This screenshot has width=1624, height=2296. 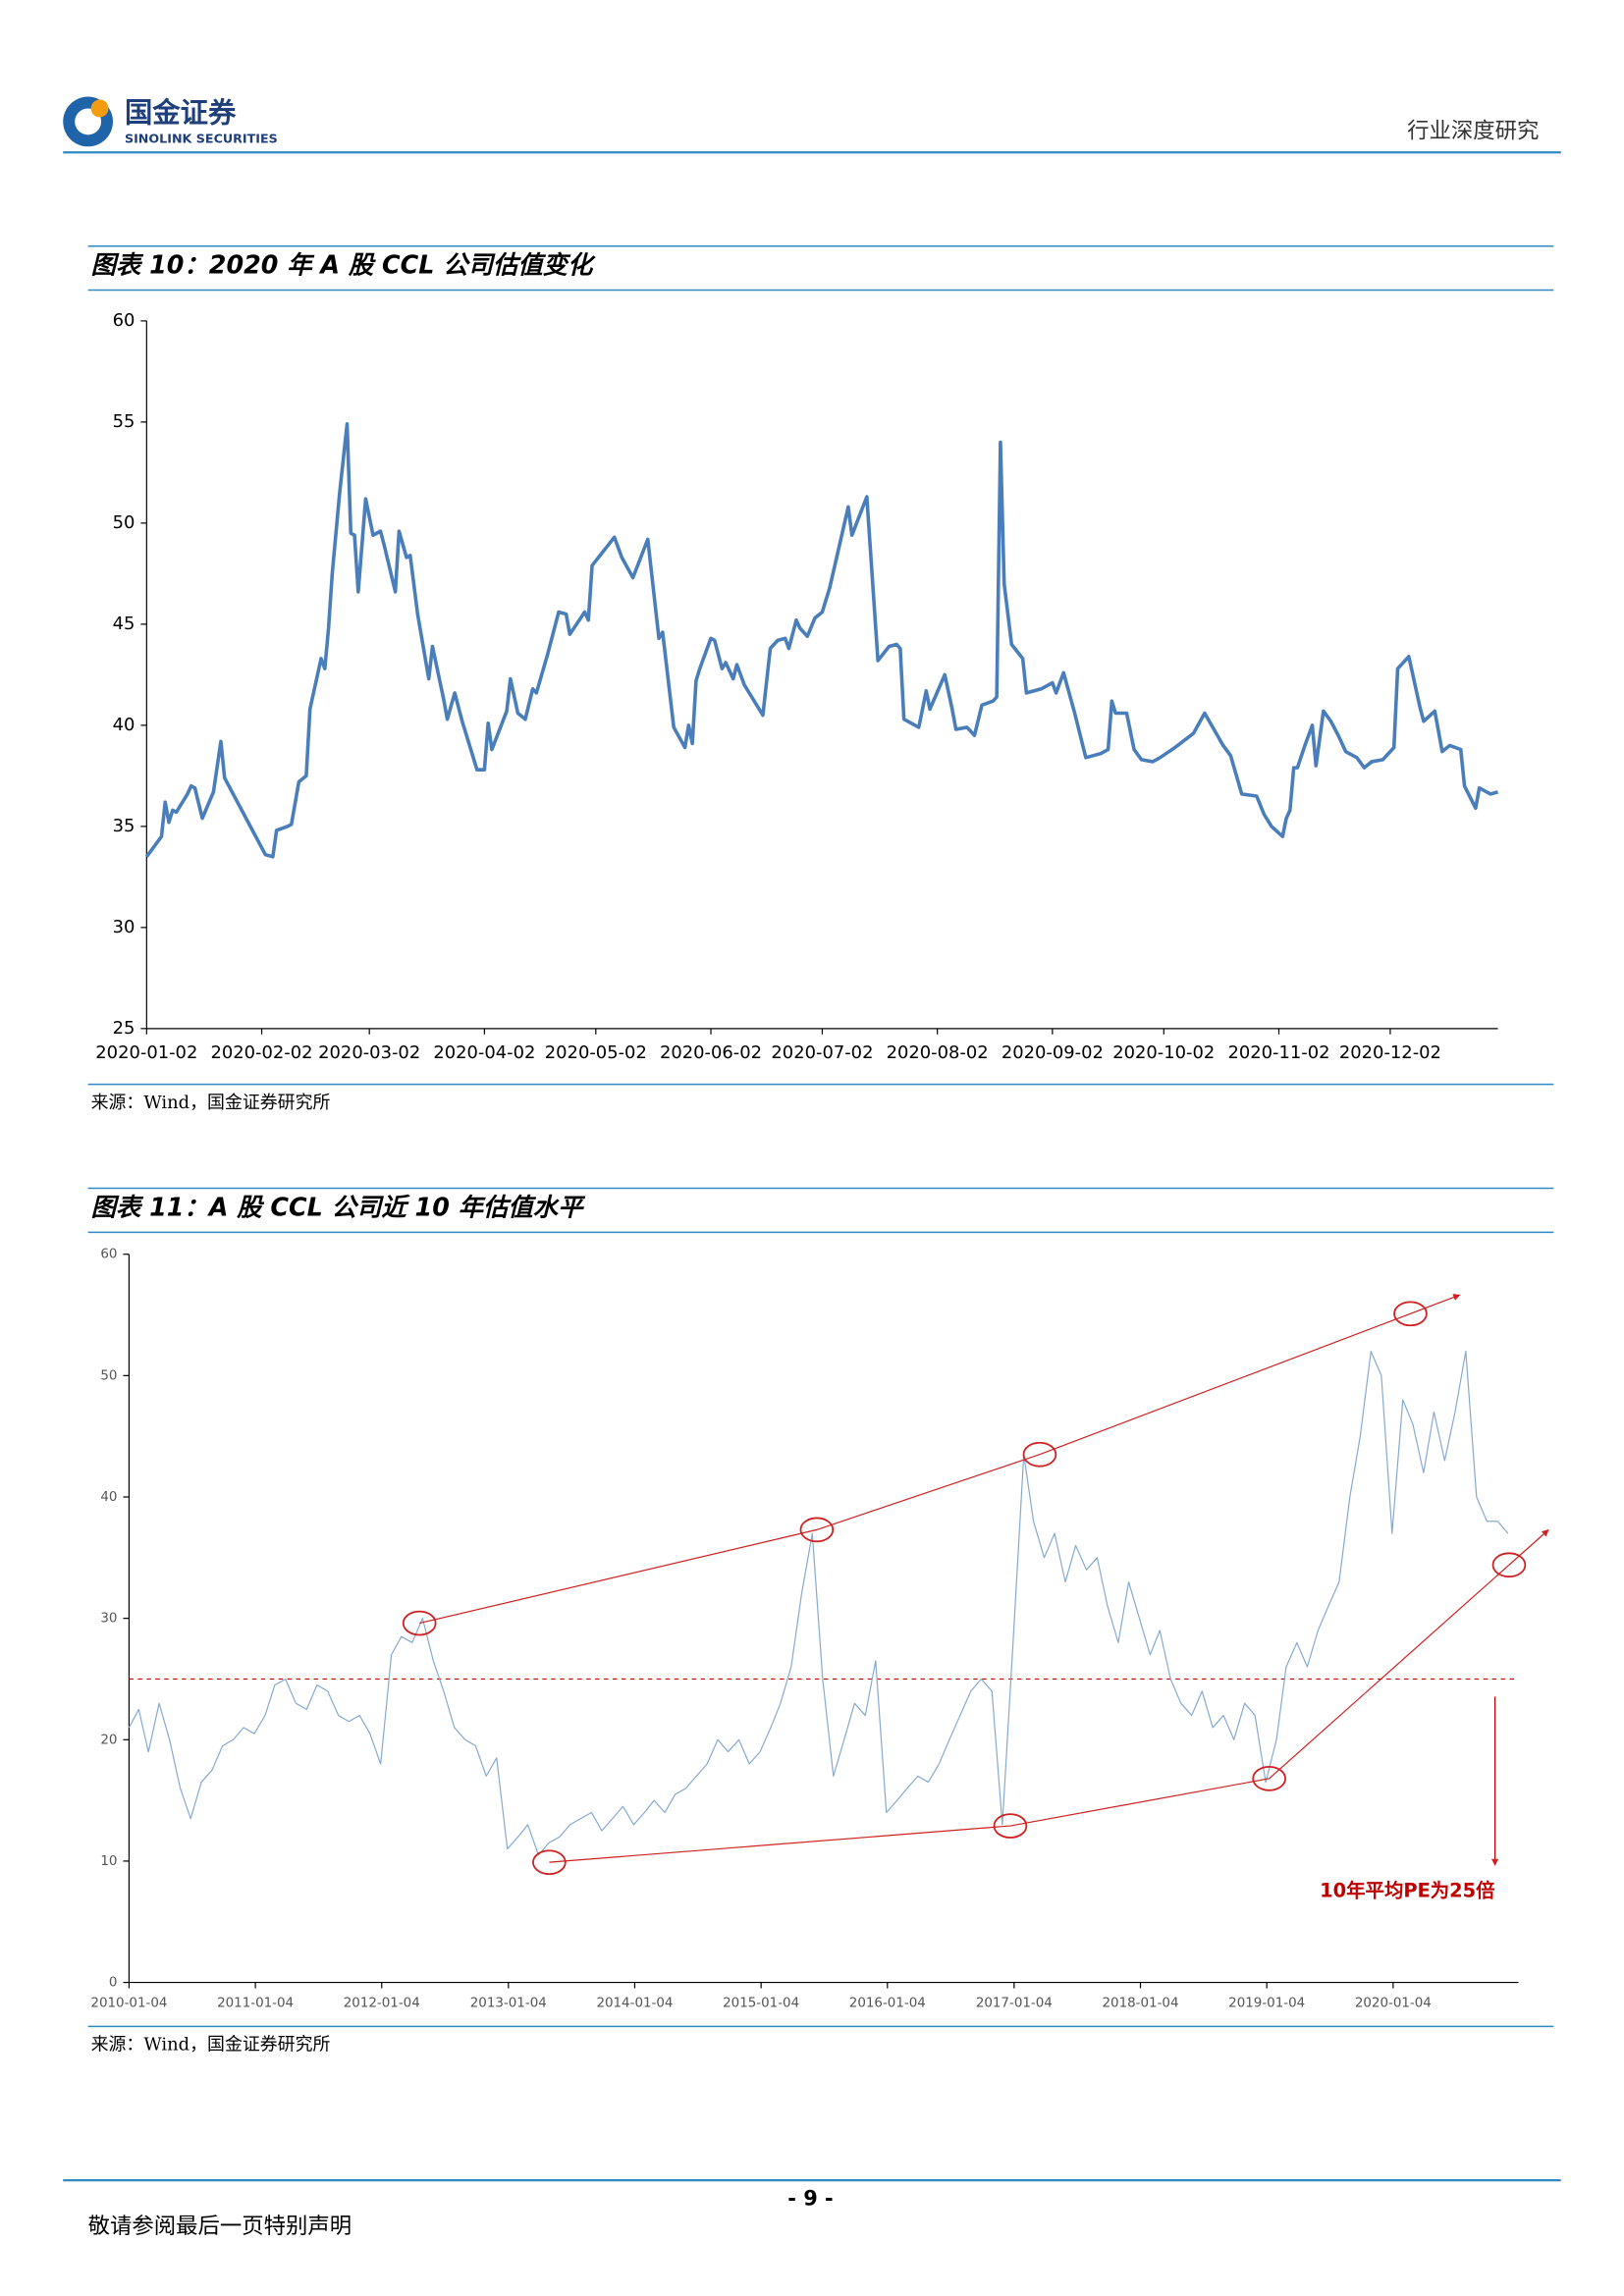 What do you see at coordinates (382, 2003) in the screenshot?
I see `x-tick-label: 2012-01-04` at bounding box center [382, 2003].